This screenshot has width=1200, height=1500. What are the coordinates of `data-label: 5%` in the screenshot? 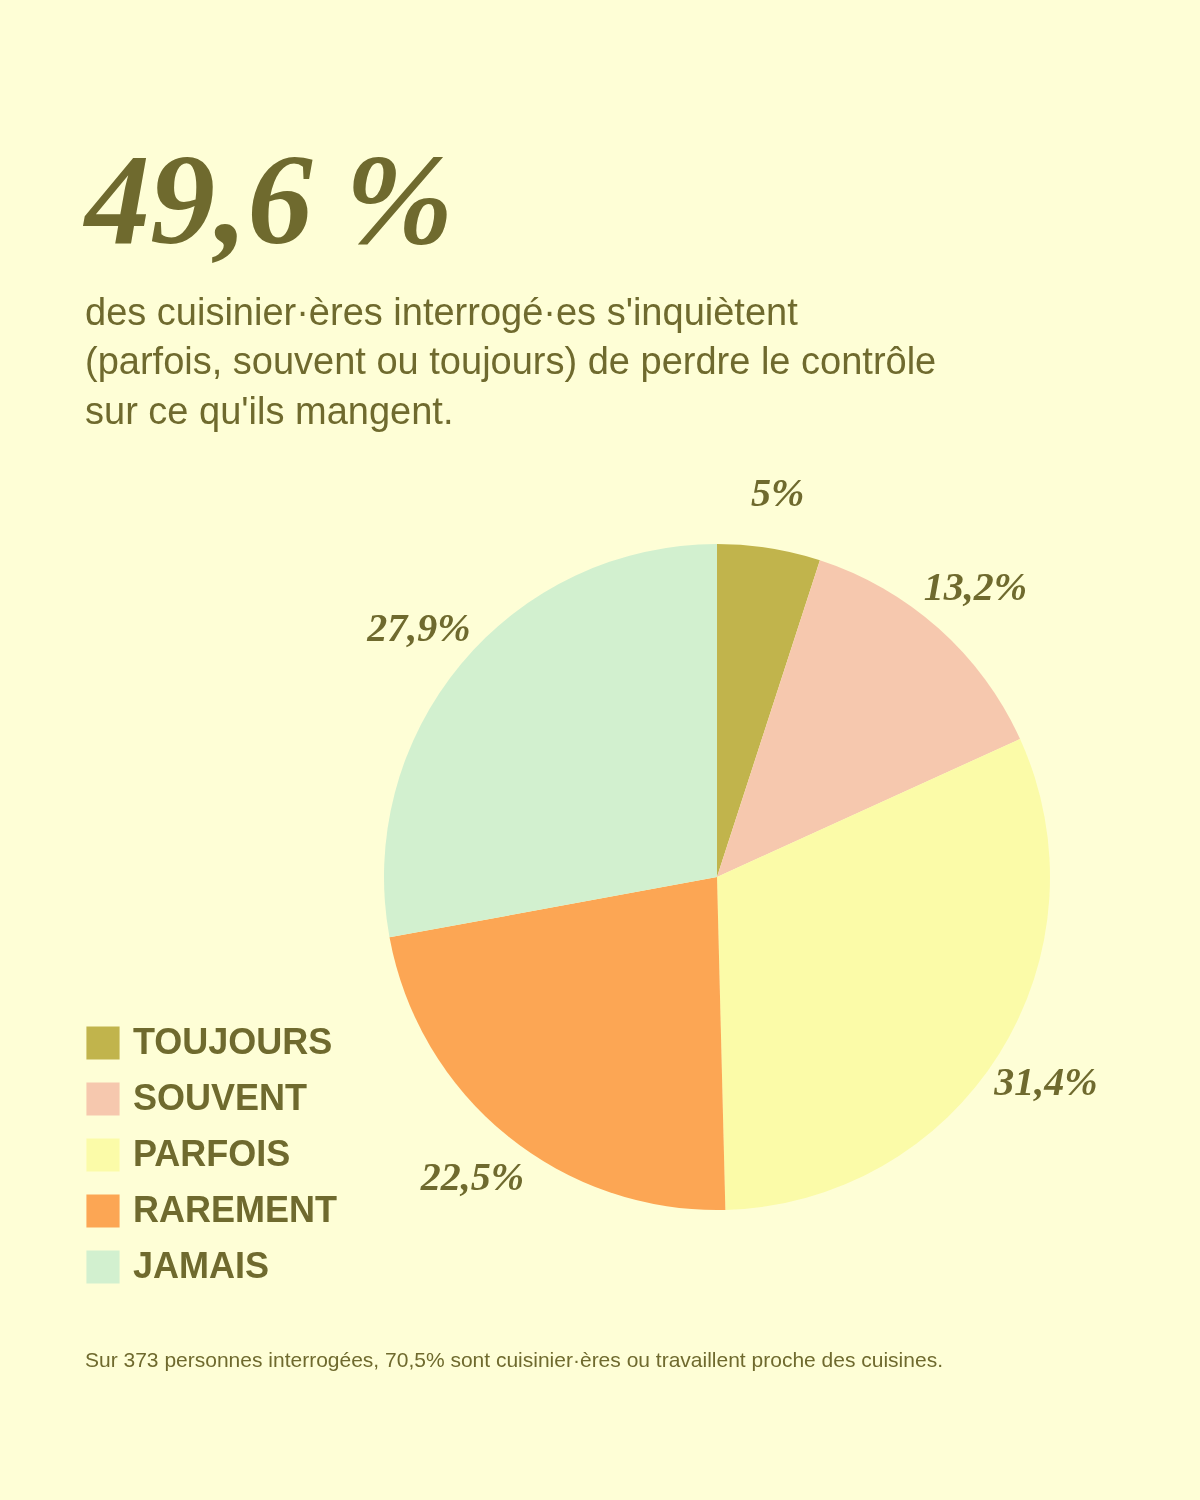 It's located at (778, 492).